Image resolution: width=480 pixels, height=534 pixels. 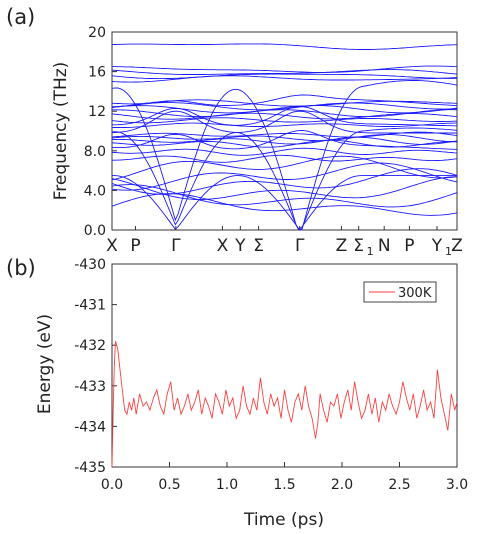 I want to click on legend-box, so click(x=400, y=292).